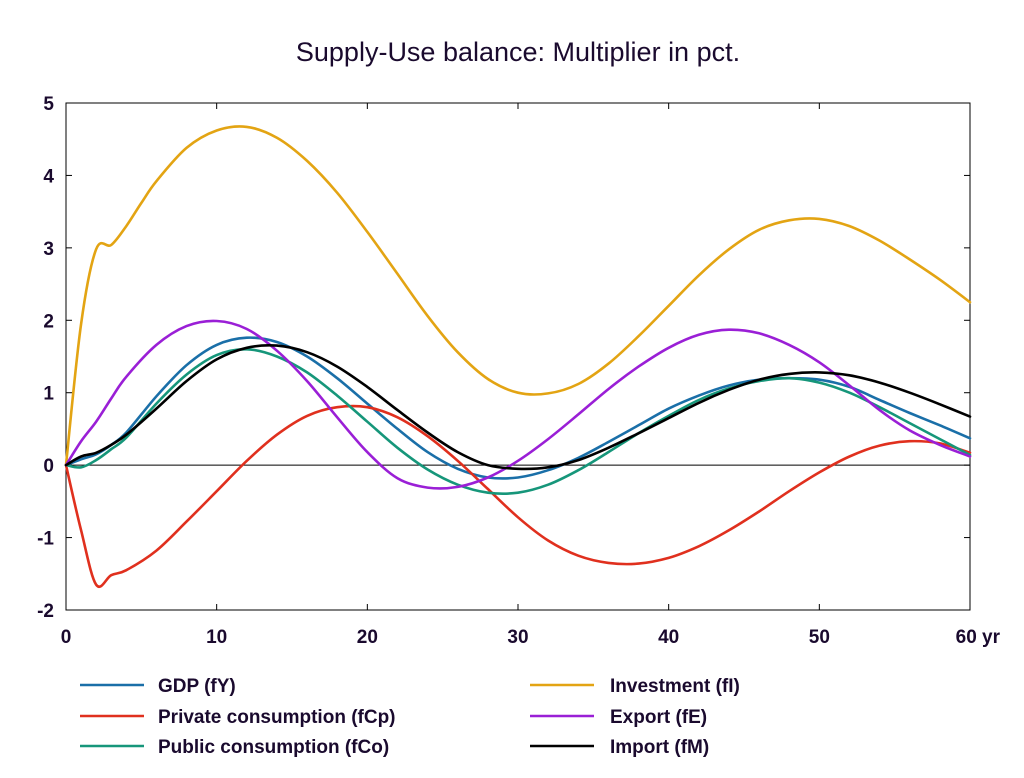  What do you see at coordinates (518, 52) in the screenshot?
I see `chart-title: Supply-Use balance: Multiplier in pct.` at bounding box center [518, 52].